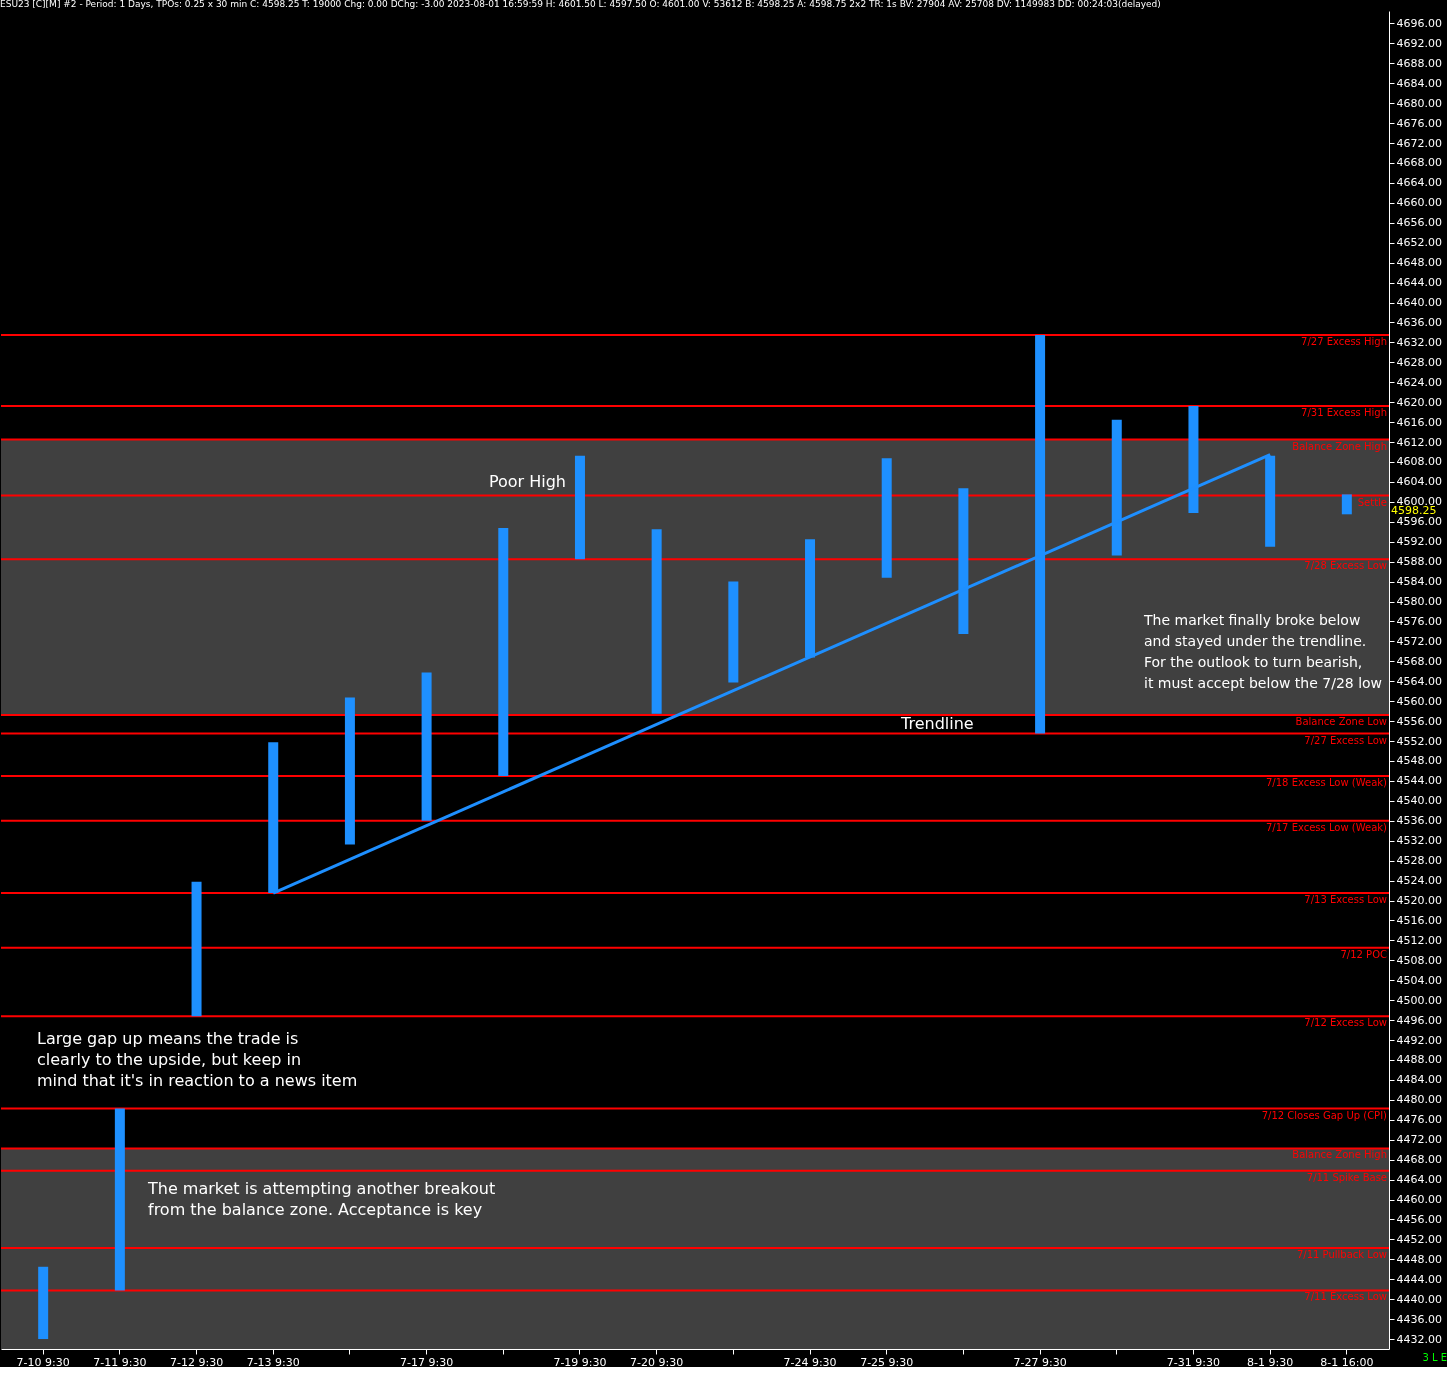 The height and width of the screenshot is (1386, 1456). I want to click on x-tick-label: 7-19 9:30, so click(580, 1362).